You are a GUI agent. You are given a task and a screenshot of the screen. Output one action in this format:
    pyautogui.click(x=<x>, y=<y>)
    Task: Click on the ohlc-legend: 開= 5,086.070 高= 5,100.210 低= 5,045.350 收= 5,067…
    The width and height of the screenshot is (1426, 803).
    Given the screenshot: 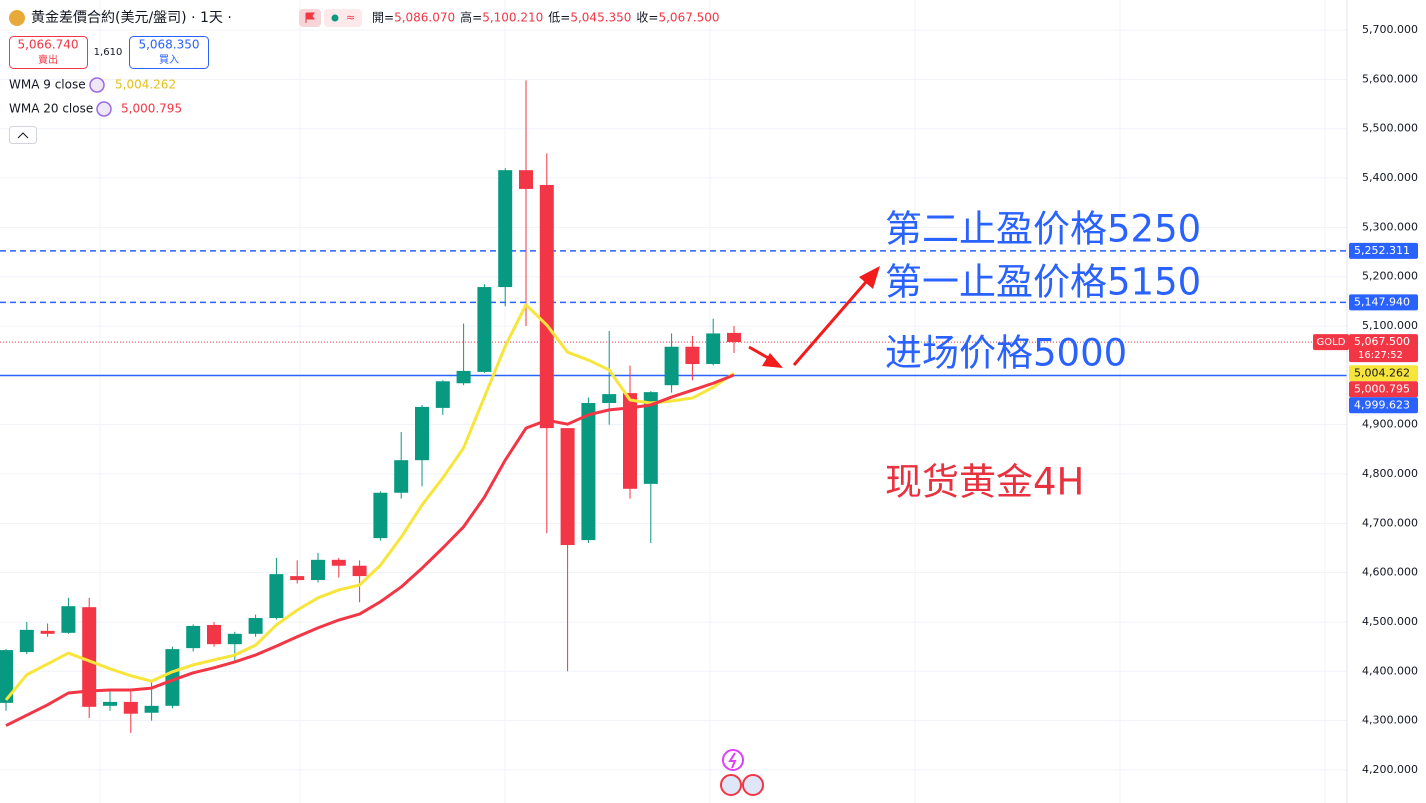 What is the action you would take?
    pyautogui.click(x=546, y=17)
    